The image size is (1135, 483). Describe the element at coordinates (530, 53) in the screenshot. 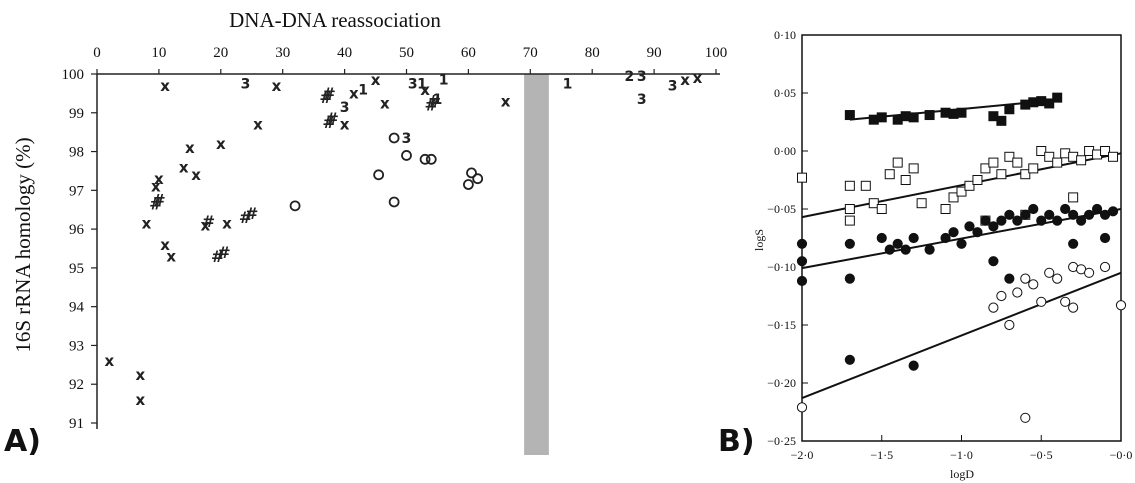

I see `x-tick-label: 70` at that location.